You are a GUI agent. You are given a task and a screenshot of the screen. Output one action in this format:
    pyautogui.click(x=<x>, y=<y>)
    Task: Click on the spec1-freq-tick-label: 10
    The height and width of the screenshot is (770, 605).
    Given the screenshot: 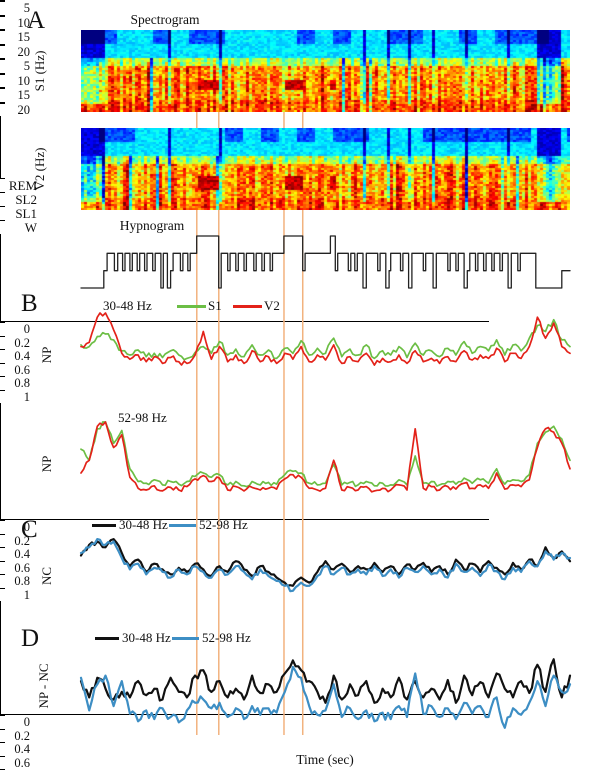 What is the action you would take?
    pyautogui.click(x=24, y=22)
    